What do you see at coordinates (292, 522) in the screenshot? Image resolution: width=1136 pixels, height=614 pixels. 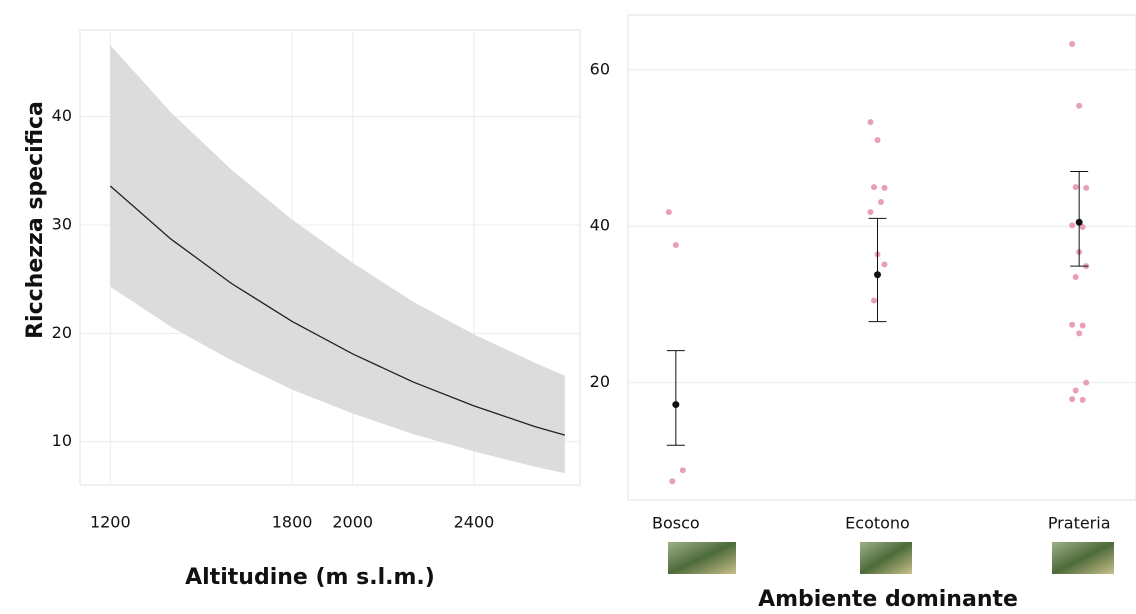 I see `x-tick-label: 1800` at bounding box center [292, 522].